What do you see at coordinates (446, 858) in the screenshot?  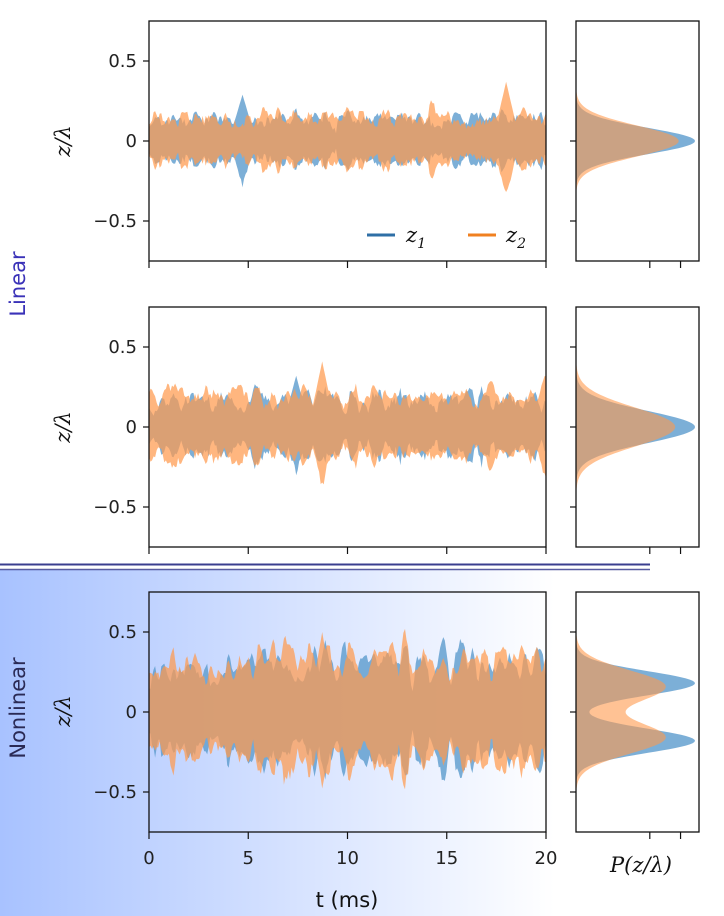 I see `x-tick-label: 15` at bounding box center [446, 858].